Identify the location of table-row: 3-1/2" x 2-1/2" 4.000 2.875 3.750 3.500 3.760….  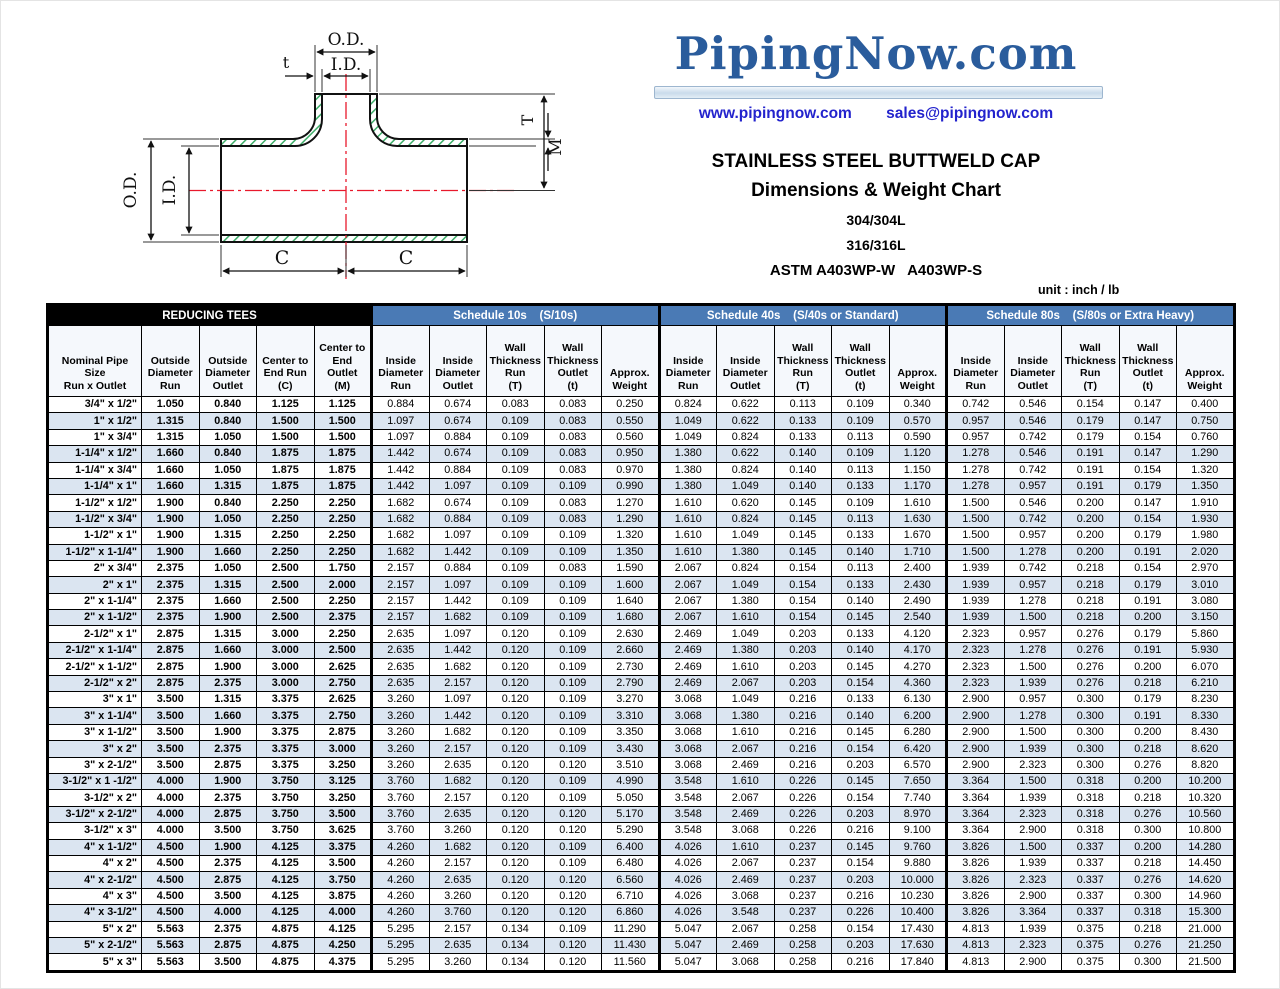
(641, 814).